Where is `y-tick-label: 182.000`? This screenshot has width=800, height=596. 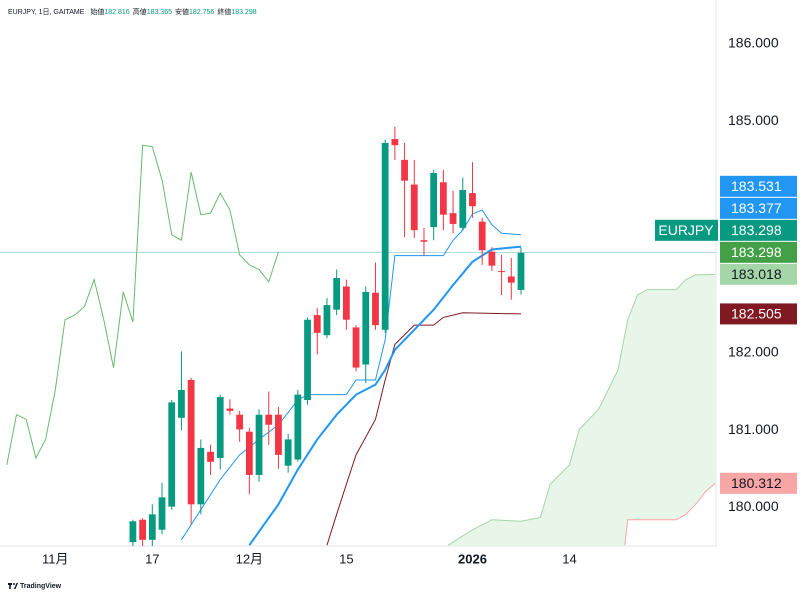 y-tick-label: 182.000 is located at coordinates (753, 352).